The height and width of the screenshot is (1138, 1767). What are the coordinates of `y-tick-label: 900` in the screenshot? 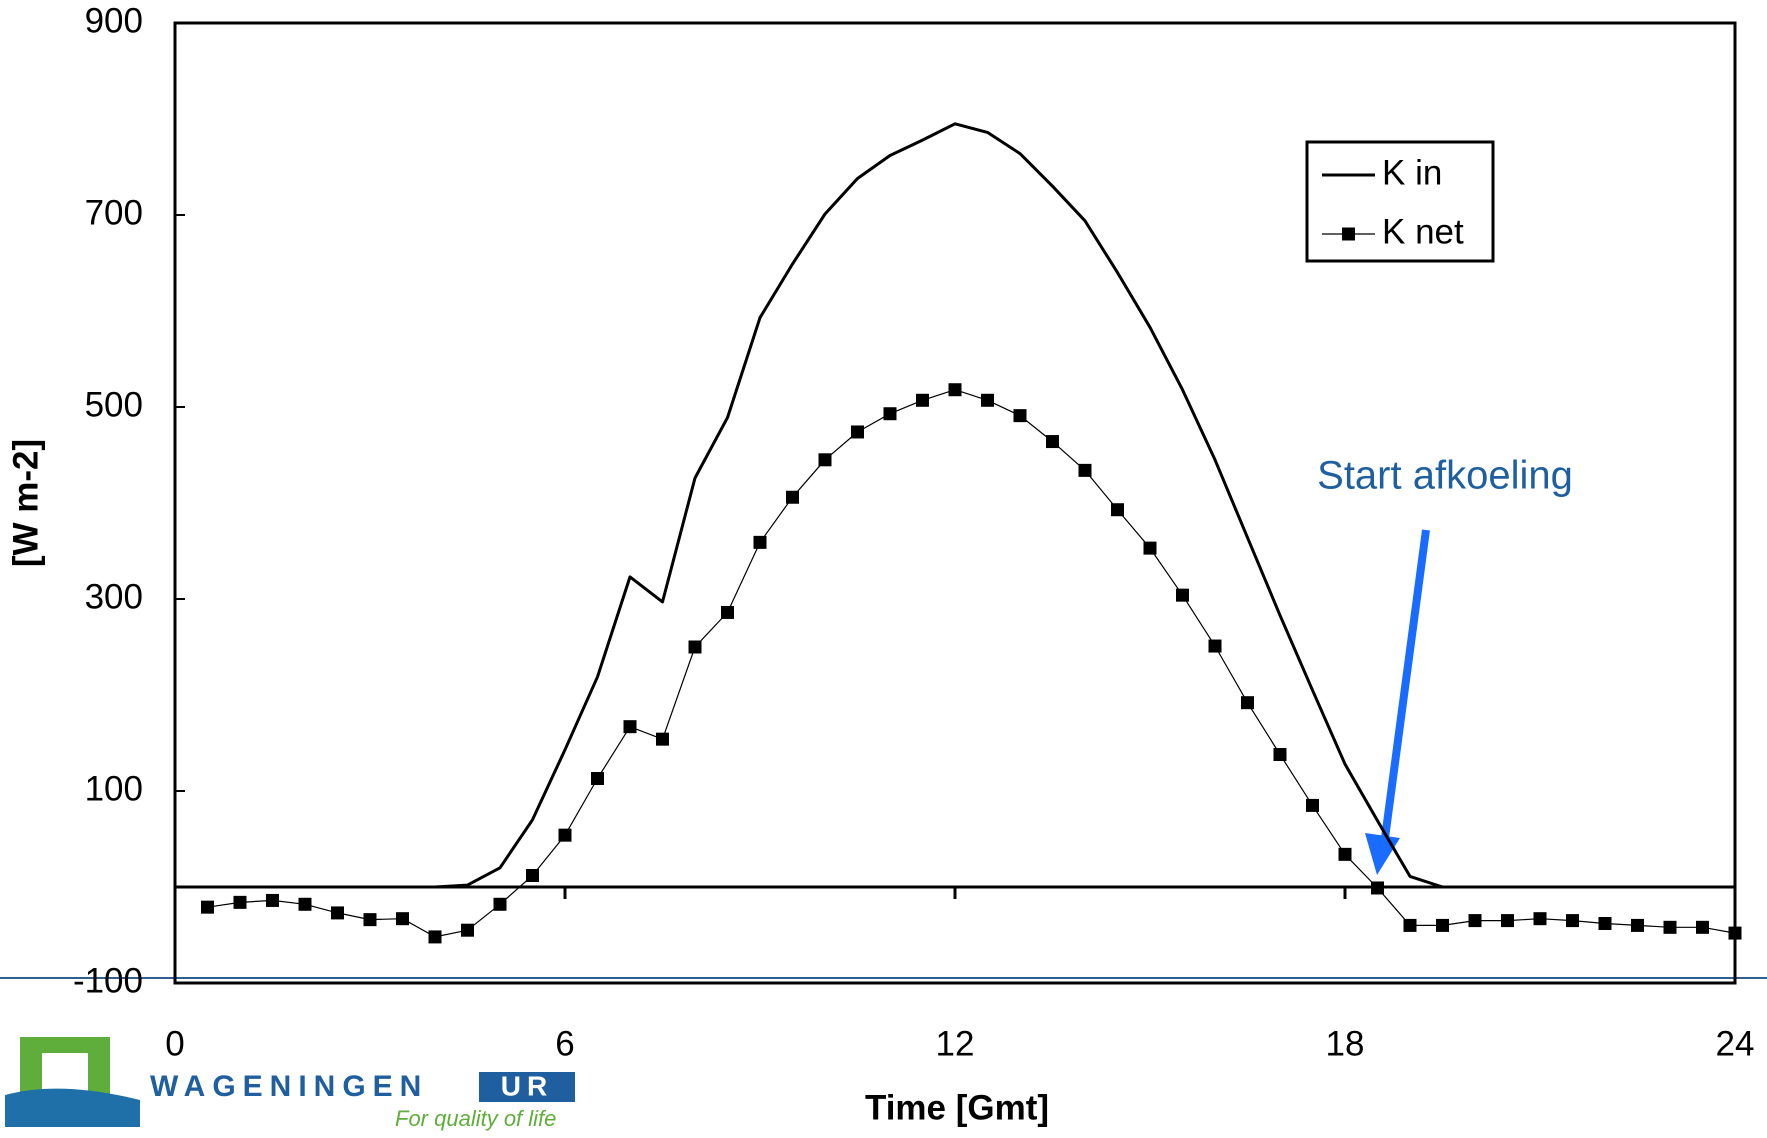 It's located at (114, 20).